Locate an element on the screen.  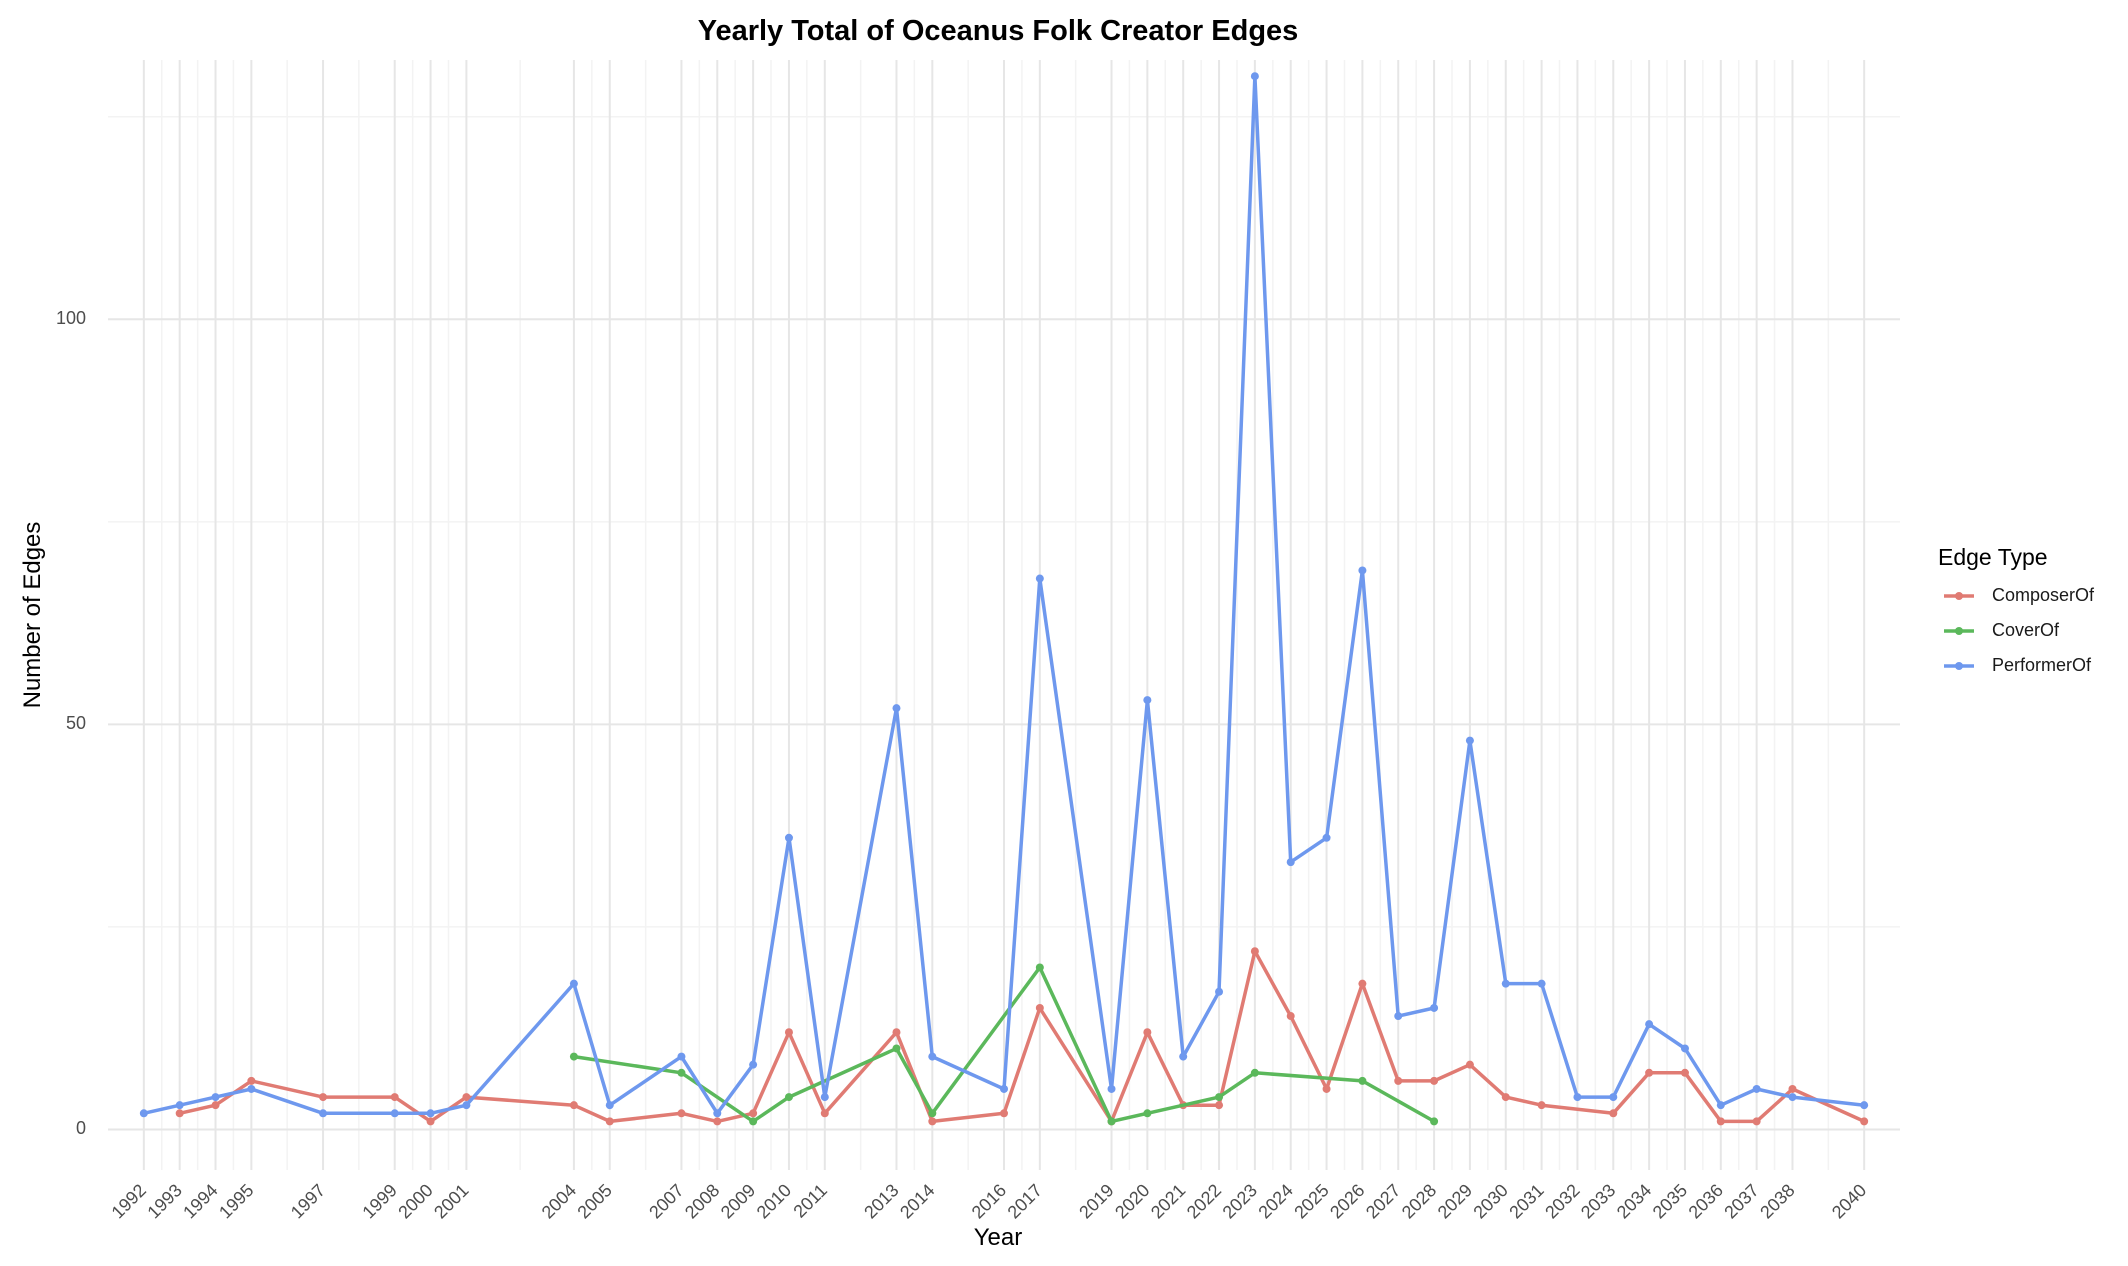
legend-items: ComposerOf CoverOf PerformerOf is located at coordinates (2019, 630).